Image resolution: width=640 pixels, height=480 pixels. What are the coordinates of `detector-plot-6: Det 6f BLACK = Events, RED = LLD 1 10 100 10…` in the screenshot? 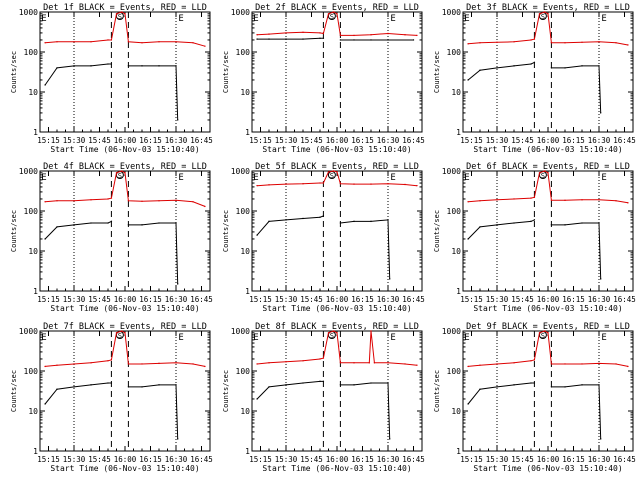 It's located at (534, 237).